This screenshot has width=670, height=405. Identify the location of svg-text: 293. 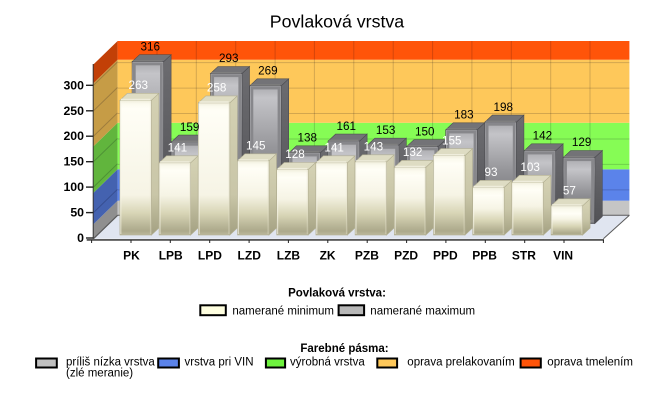
(229, 58).